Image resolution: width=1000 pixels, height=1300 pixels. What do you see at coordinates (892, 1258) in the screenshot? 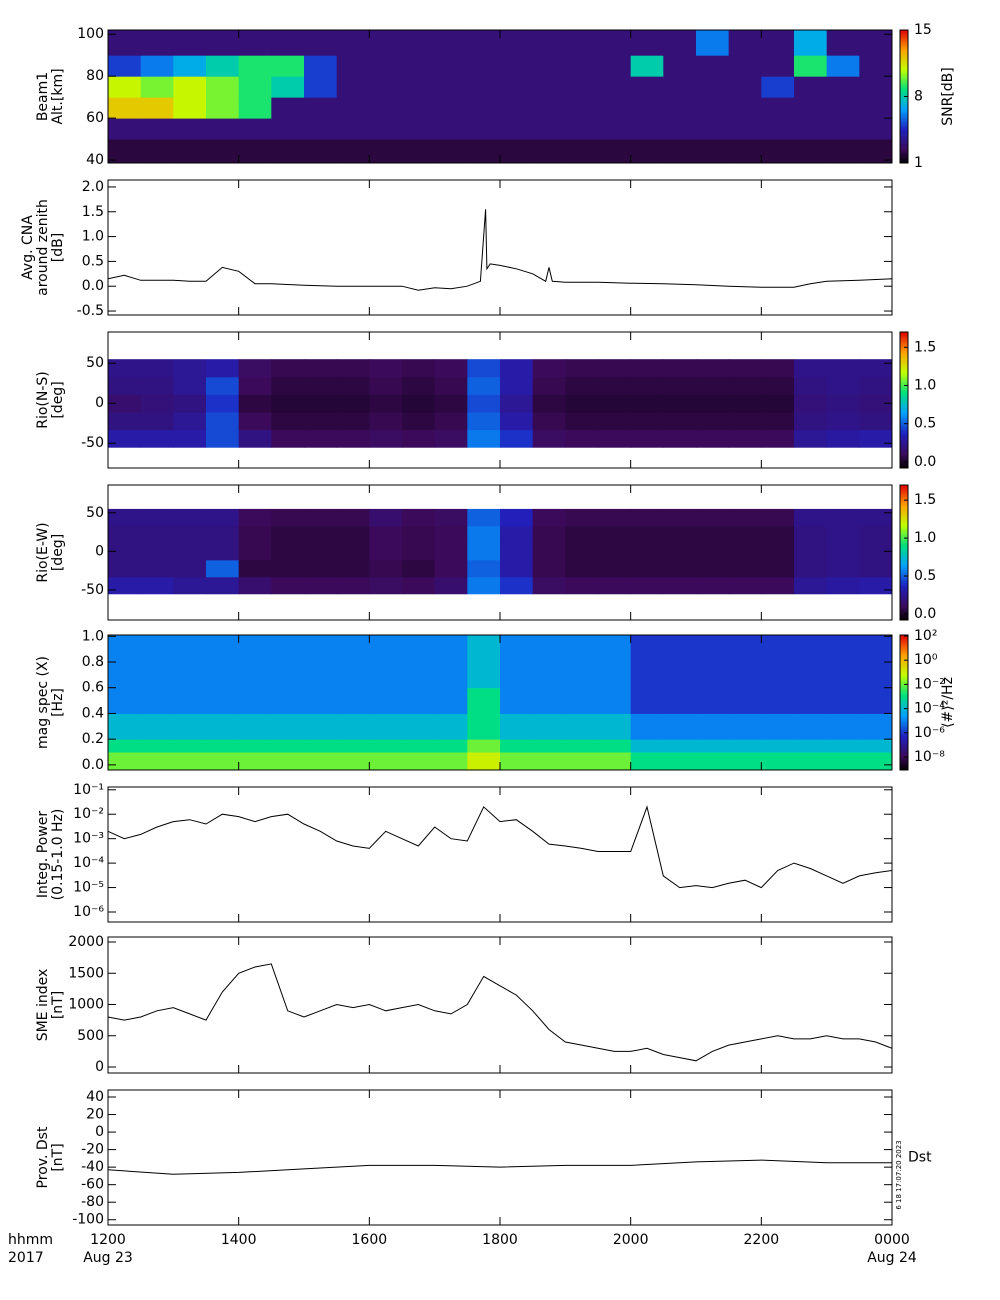
I see `date-label: Aug 24` at bounding box center [892, 1258].